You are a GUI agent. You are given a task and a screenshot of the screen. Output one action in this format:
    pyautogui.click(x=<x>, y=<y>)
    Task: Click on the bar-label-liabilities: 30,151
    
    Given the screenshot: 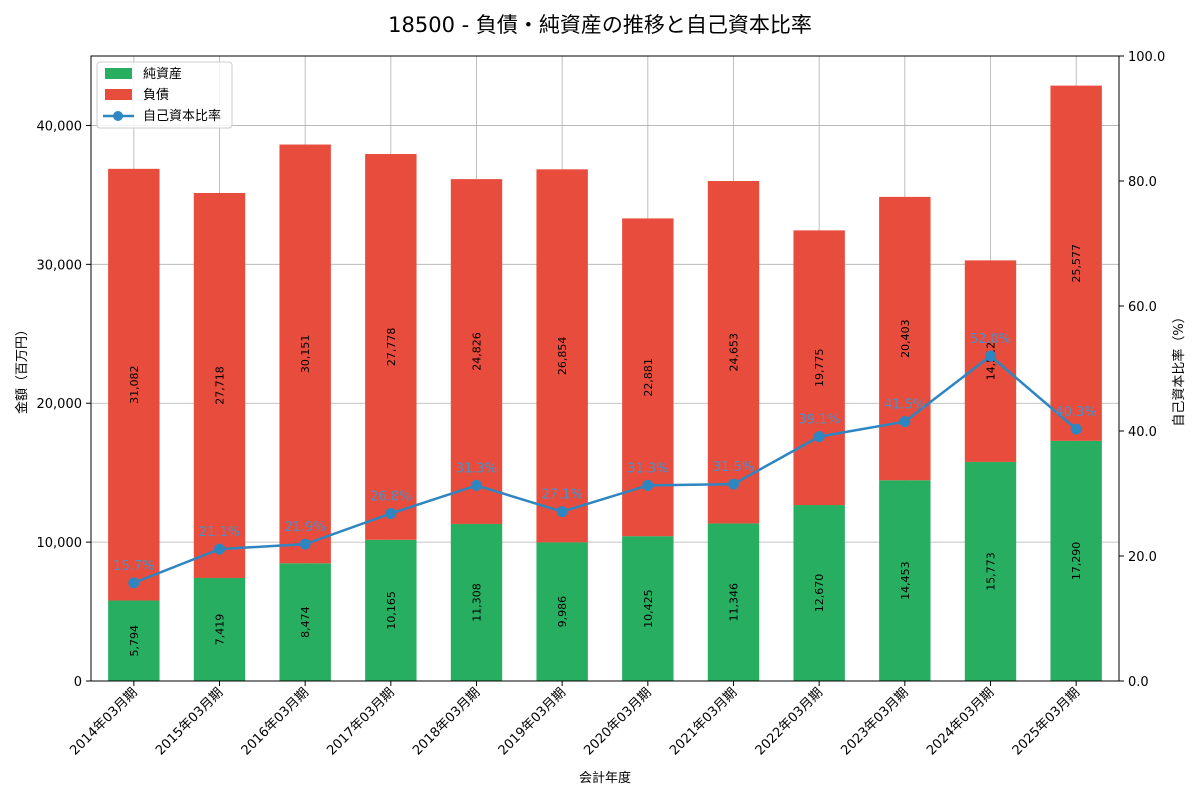 What is the action you would take?
    pyautogui.click(x=305, y=354)
    